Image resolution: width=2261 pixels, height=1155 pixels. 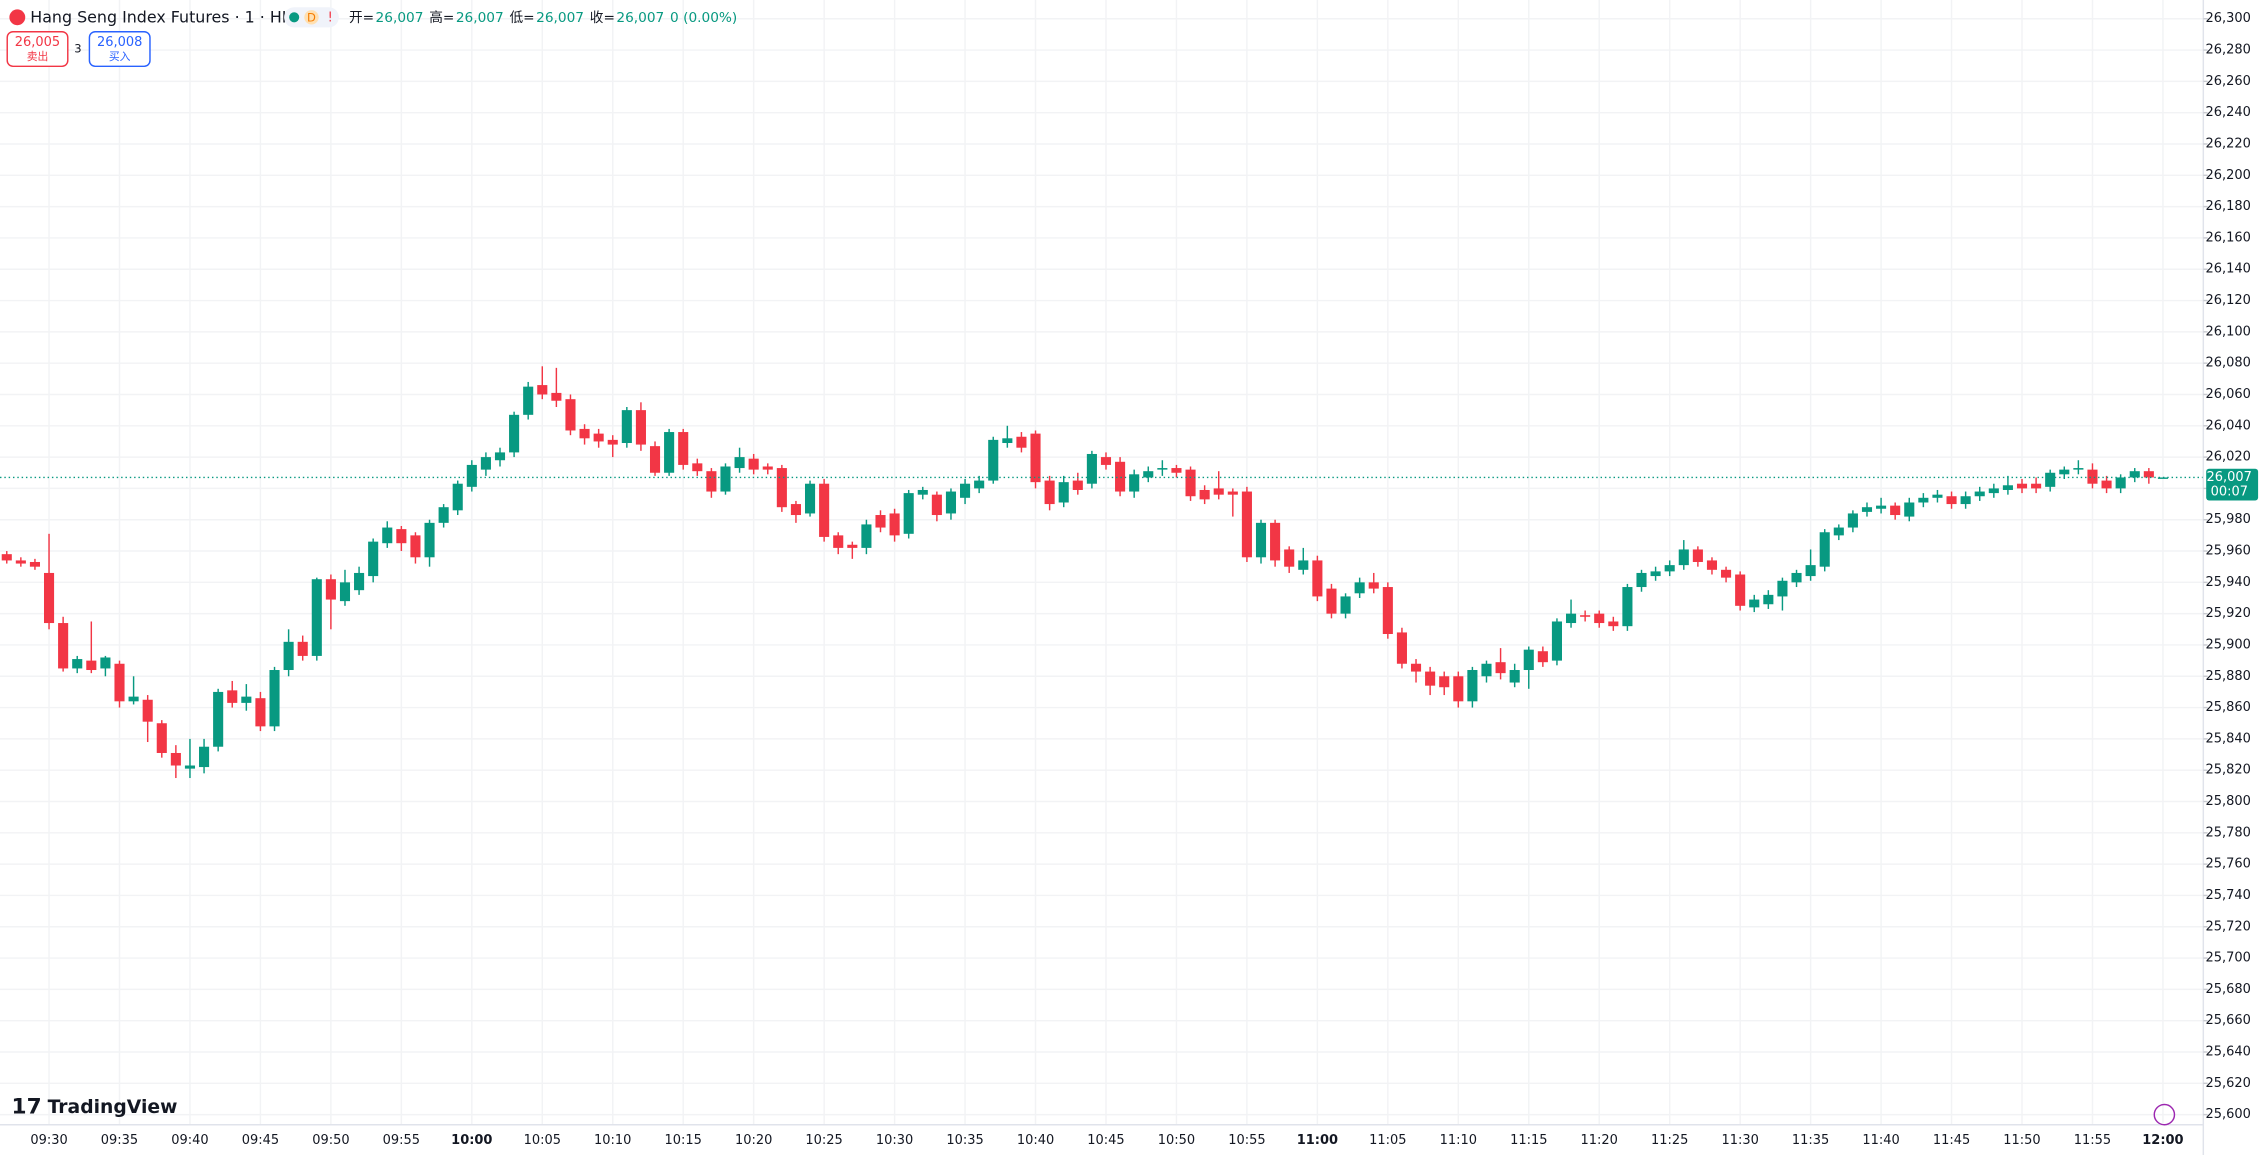 What do you see at coordinates (1528, 1140) in the screenshot?
I see `x-tick-label: 11:15` at bounding box center [1528, 1140].